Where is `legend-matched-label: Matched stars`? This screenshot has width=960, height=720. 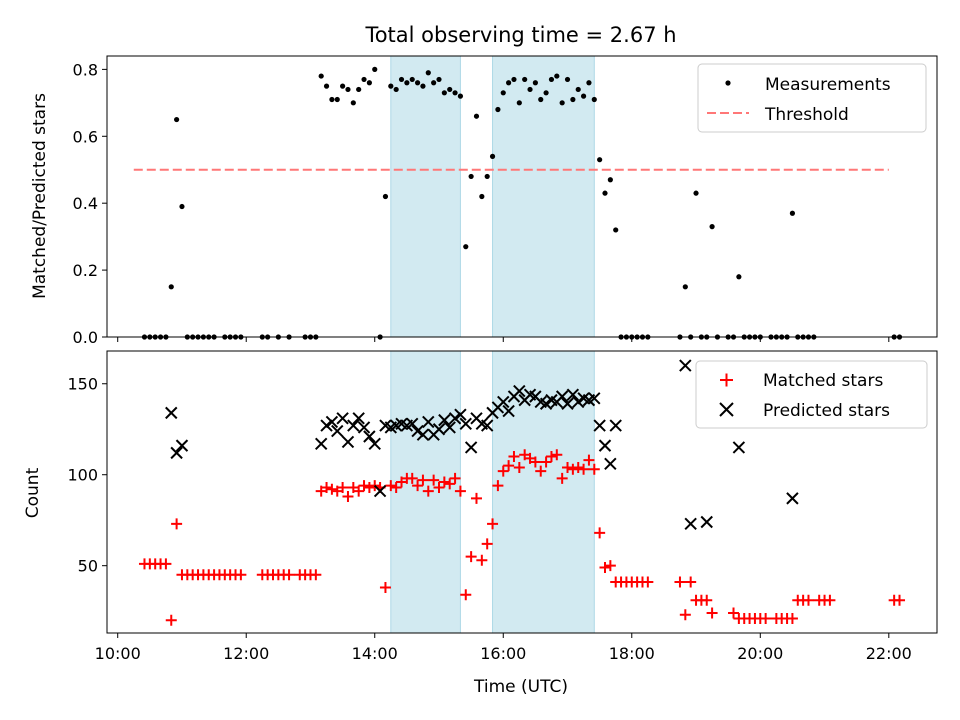
legend-matched-label: Matched stars is located at coordinates (823, 381).